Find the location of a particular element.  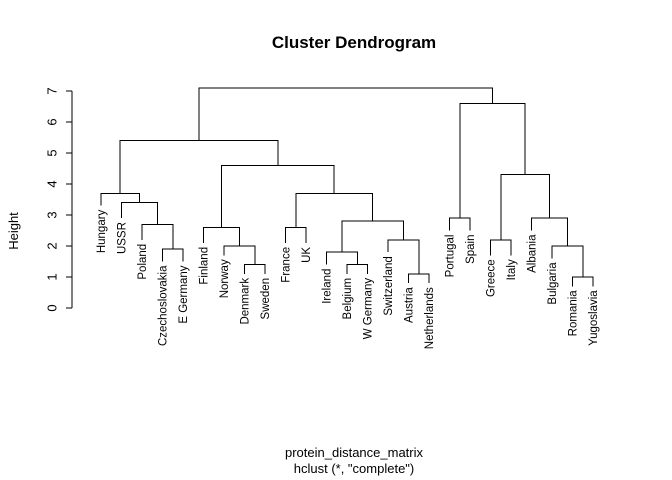

leaf-label: Poland is located at coordinates (143, 262).